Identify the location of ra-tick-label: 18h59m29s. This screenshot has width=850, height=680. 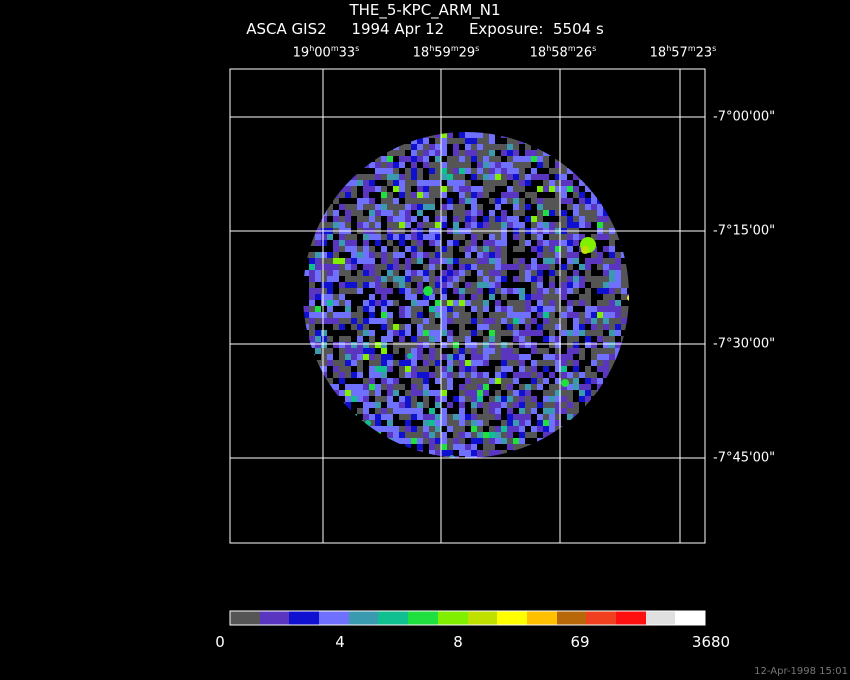
(446, 52).